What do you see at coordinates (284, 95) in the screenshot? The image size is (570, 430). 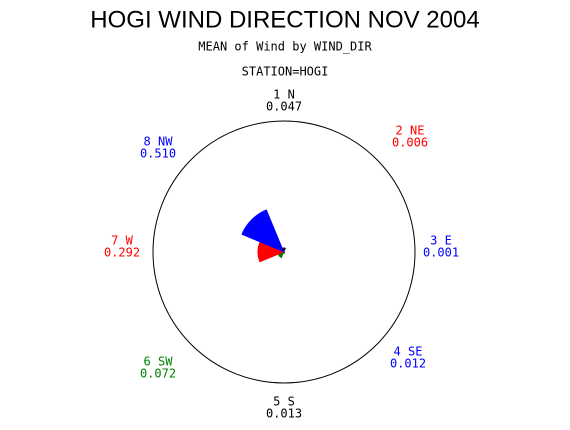 I see `direction-label: 1 N` at bounding box center [284, 95].